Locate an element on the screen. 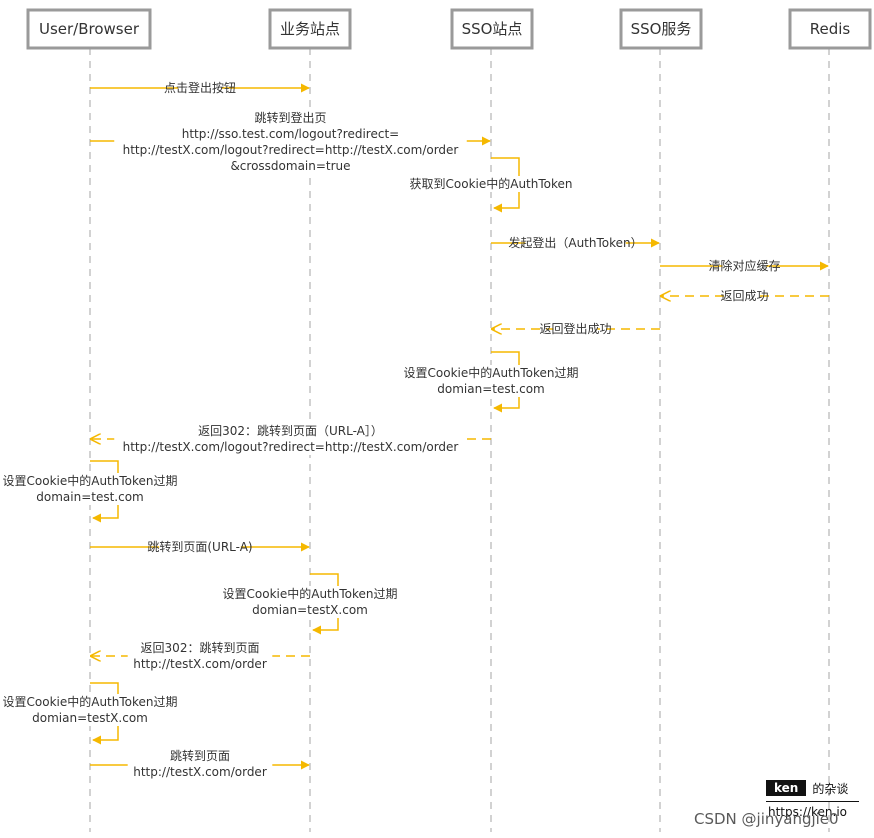 This screenshot has width=874, height=838. message-11: 跳转到页面(URL-A) is located at coordinates (200, 547).